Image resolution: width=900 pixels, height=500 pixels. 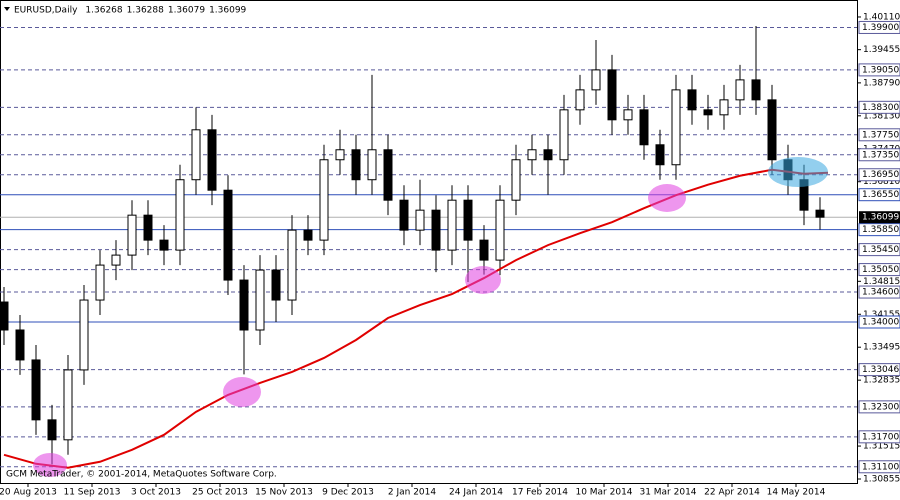 I want to click on y-tick-label: 1.38790, so click(x=881, y=83).